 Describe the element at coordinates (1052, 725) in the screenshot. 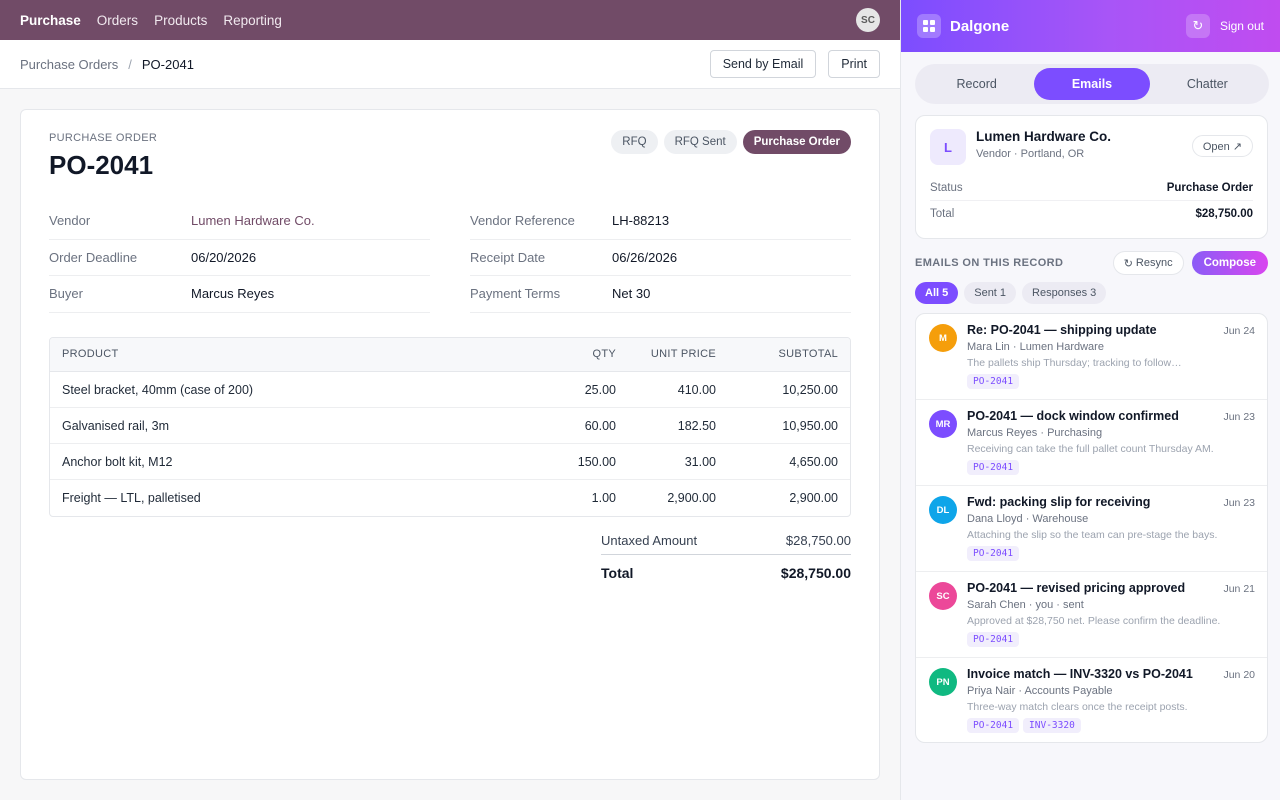

I see `invoice-tag: INV-3320` at that location.